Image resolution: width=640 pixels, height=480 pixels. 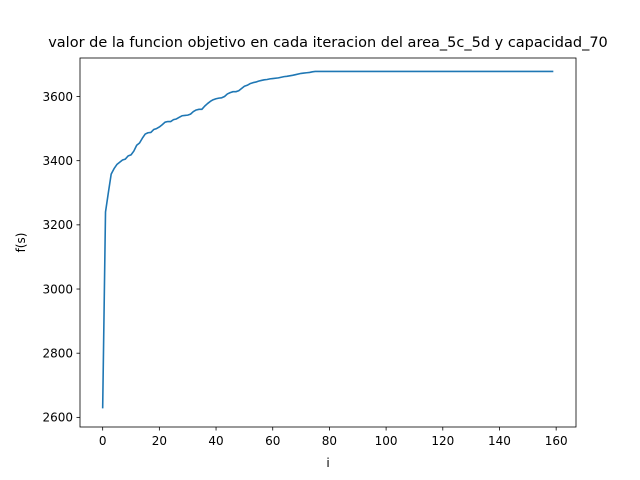 I want to click on x-tick-label: 120, so click(x=442, y=441).